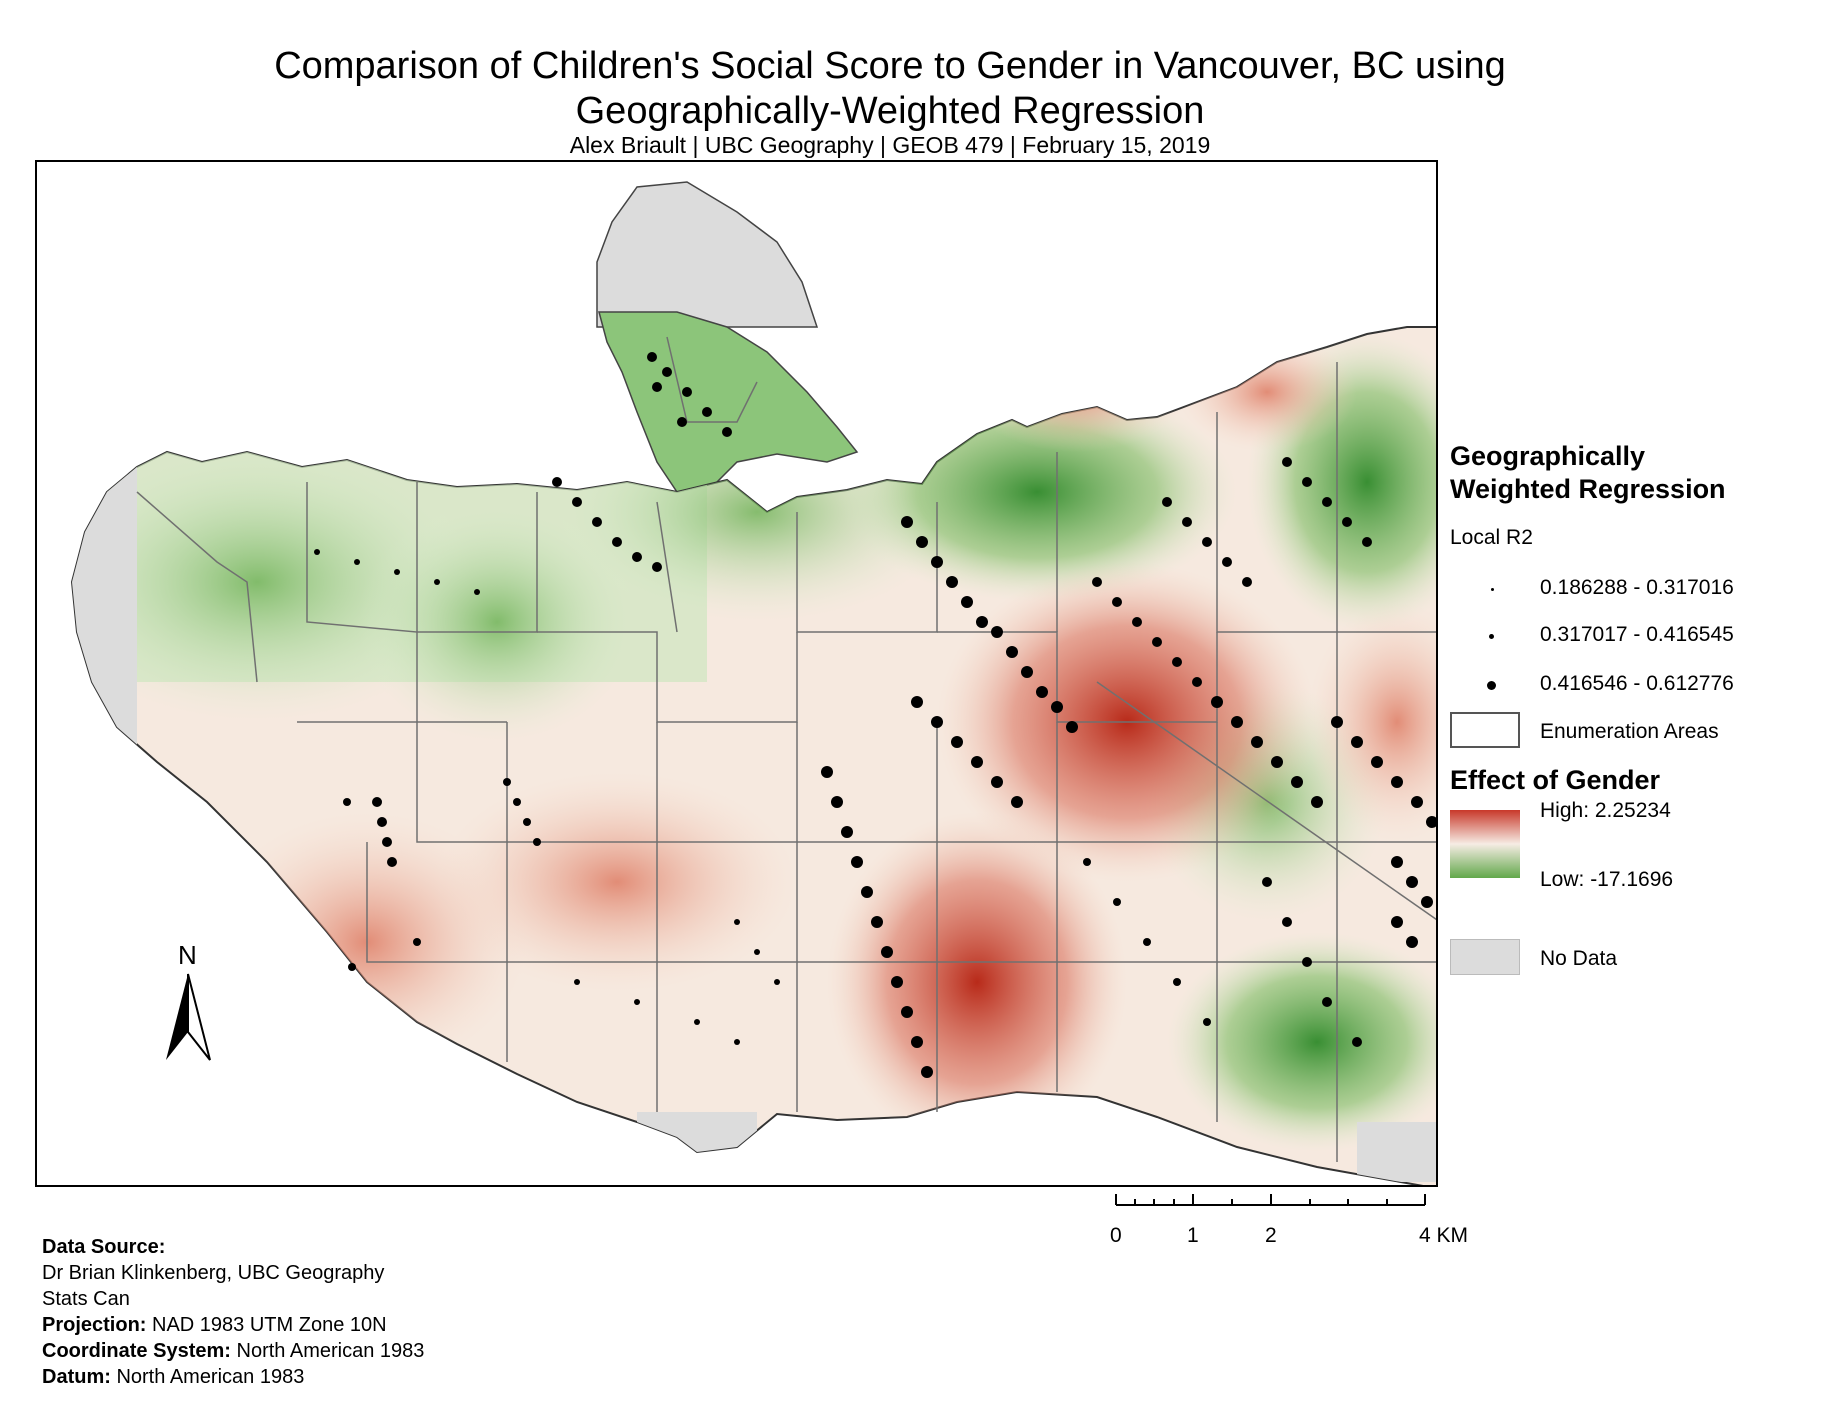 The height and width of the screenshot is (1416, 1836). Describe the element at coordinates (1485, 957) in the screenshot. I see `legend-nodata-symbol` at that location.